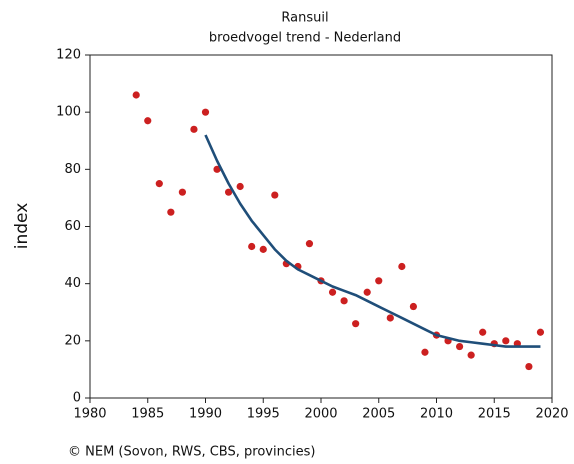 Image resolution: width=574 pixels, height=464 pixels. Describe the element at coordinates (72, 340) in the screenshot. I see `y-tick-label: 20` at that location.